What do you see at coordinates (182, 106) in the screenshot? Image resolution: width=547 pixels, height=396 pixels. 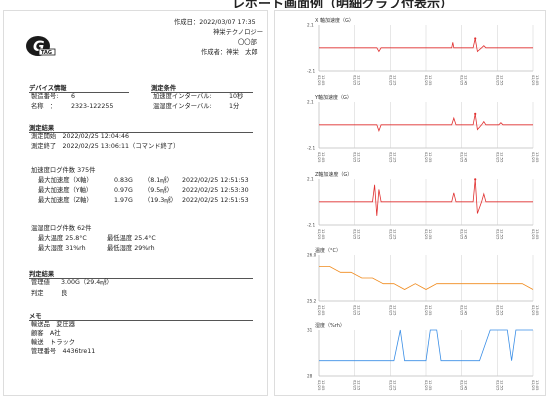 I see `temp-interval-label: 温湿度インターバル:` at bounding box center [182, 106].